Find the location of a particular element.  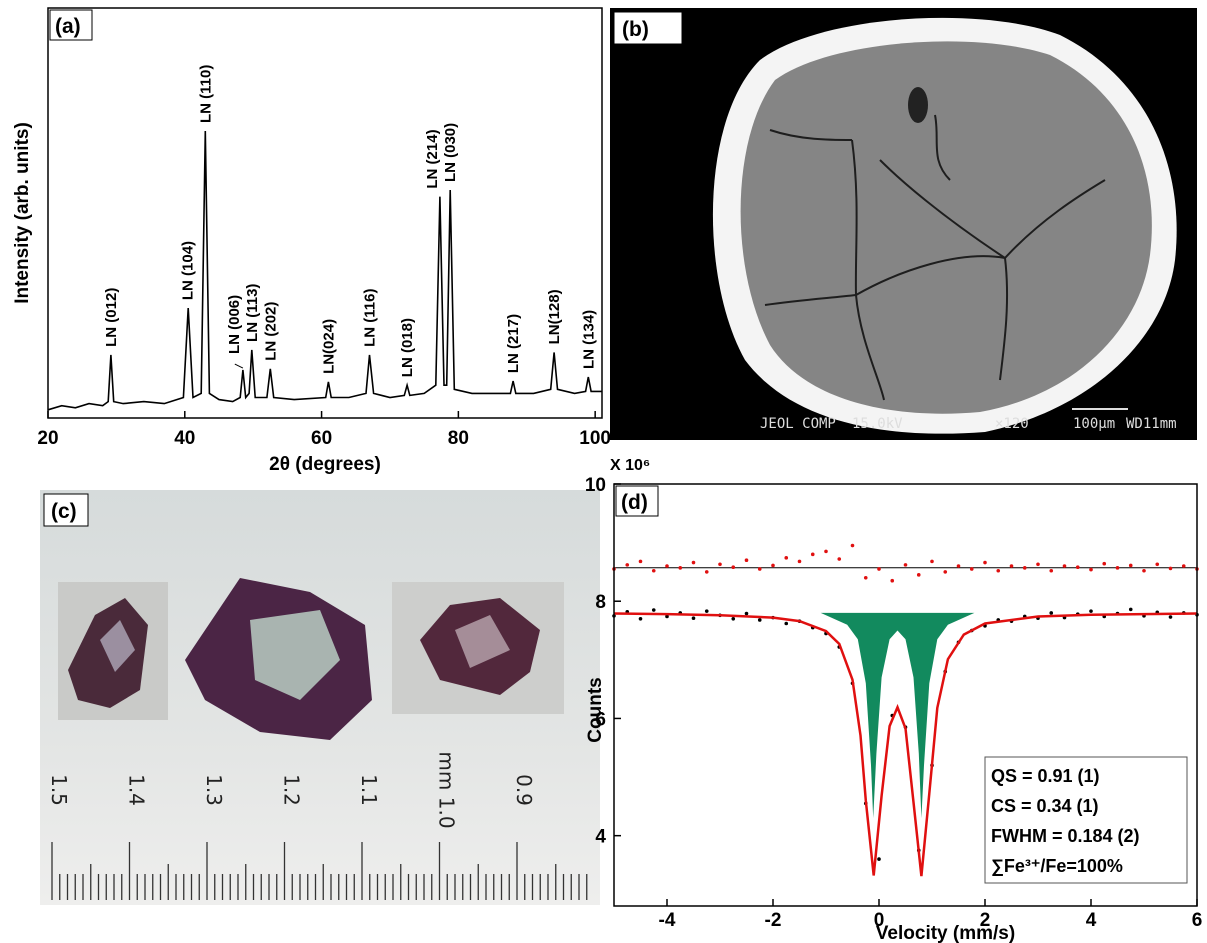

ruler: 1.5 1.4 1.3 1.2 1.1 mm 1.0 0.9 is located at coordinates (317, 825).